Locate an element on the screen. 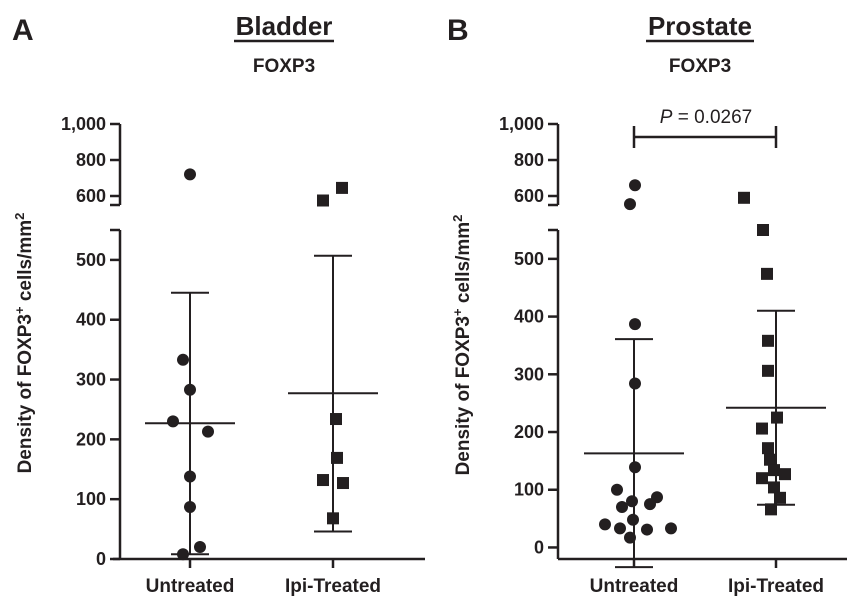 The width and height of the screenshot is (847, 600). panel-b-y-axis-label: Density of FOXP3+ cells/mm2 is located at coordinates (462, 345).